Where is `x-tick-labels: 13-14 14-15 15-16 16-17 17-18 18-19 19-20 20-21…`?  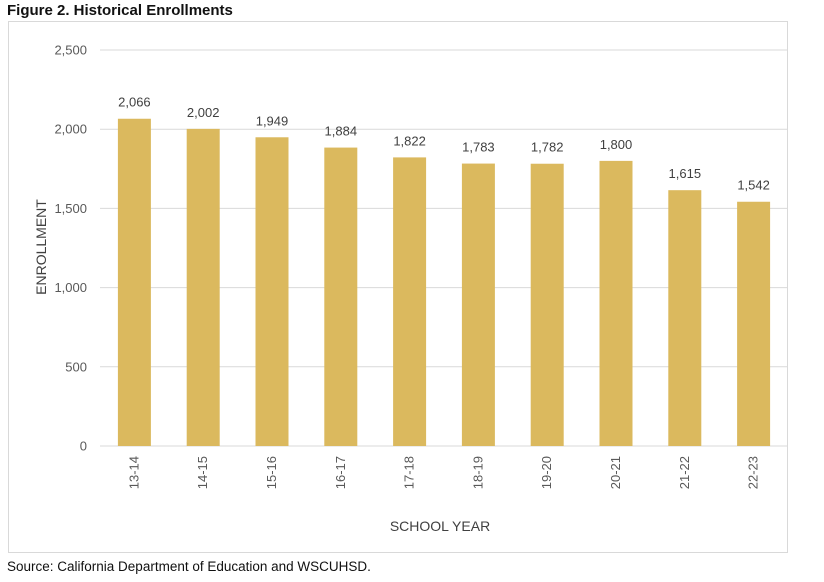
x-tick-labels: 13-14 14-15 15-16 16-17 17-18 18-19 19-20 20-21… is located at coordinates (443, 472).